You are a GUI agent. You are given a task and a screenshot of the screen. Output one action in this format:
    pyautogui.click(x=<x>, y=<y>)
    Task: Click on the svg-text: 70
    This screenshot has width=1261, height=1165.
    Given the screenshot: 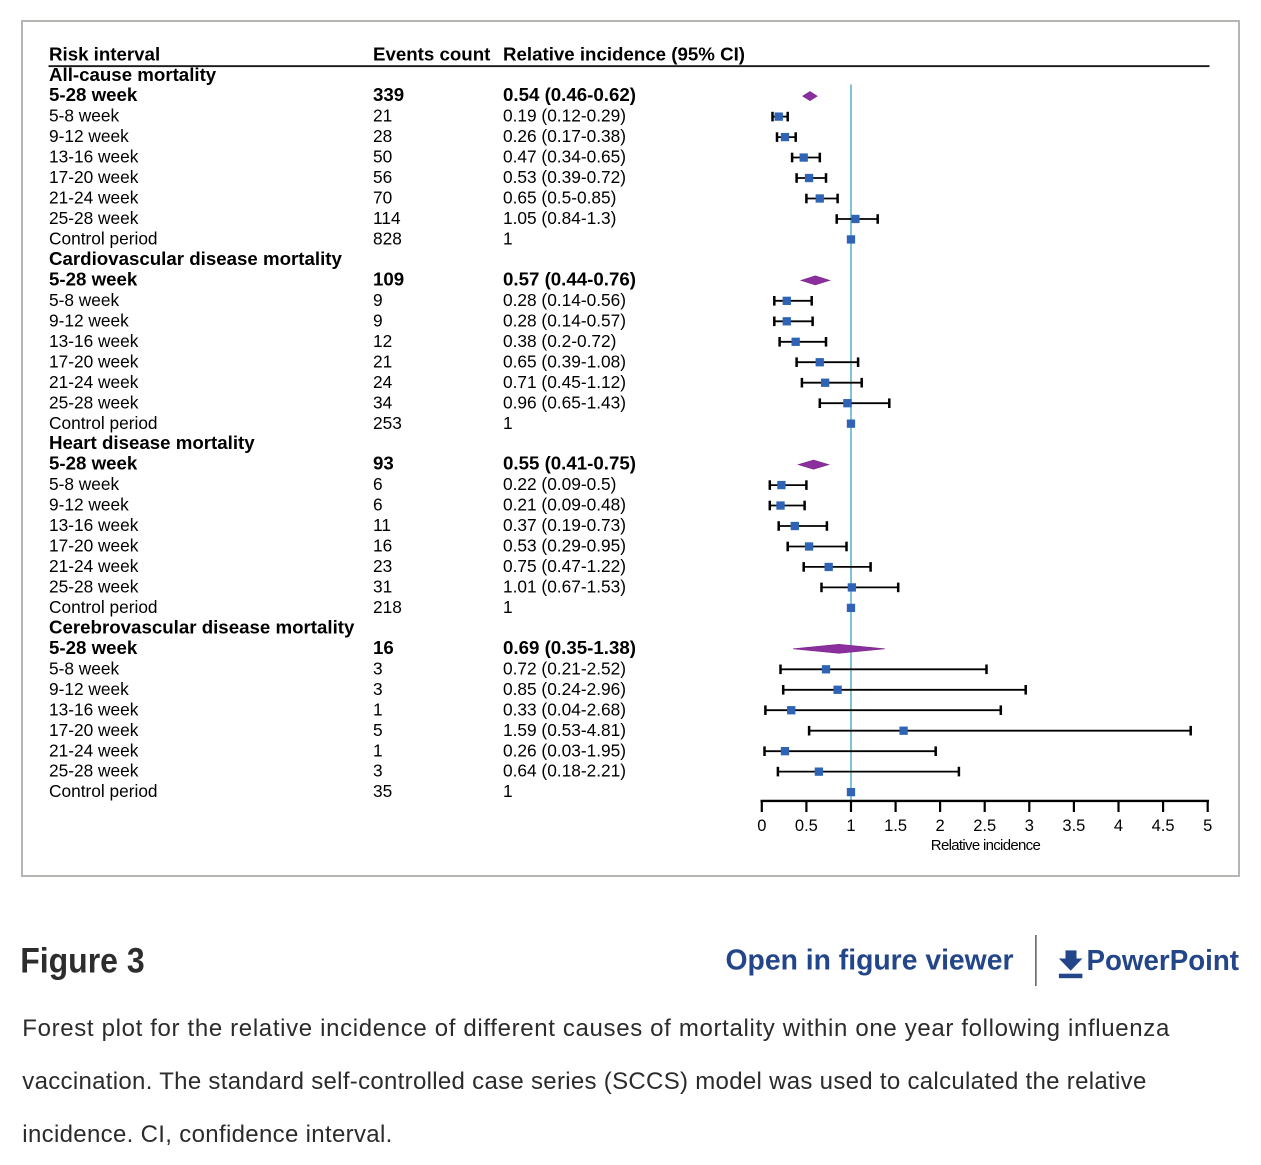 What is the action you would take?
    pyautogui.click(x=382, y=198)
    